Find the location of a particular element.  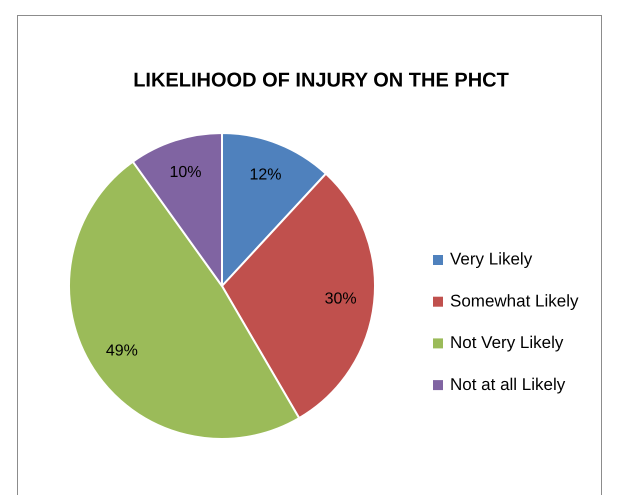

legend-label: Very Likely is located at coordinates (491, 259).